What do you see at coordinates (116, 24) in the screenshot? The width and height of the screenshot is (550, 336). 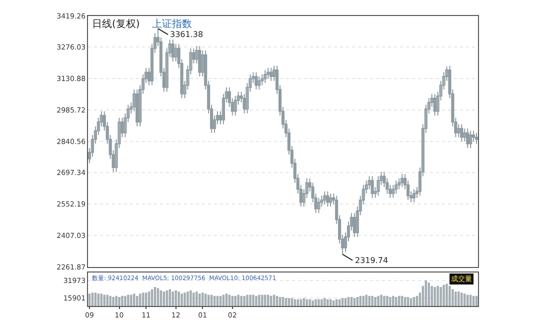 I see `chart-title: 日线(复权)` at bounding box center [116, 24].